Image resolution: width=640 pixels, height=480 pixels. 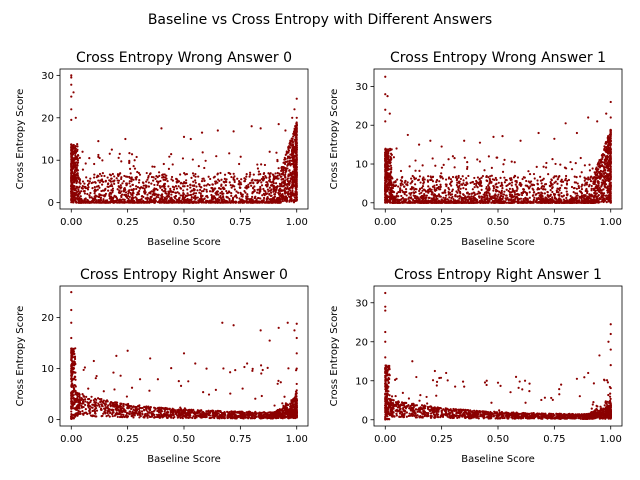 I want to click on scatter-points, so click(x=498, y=139).